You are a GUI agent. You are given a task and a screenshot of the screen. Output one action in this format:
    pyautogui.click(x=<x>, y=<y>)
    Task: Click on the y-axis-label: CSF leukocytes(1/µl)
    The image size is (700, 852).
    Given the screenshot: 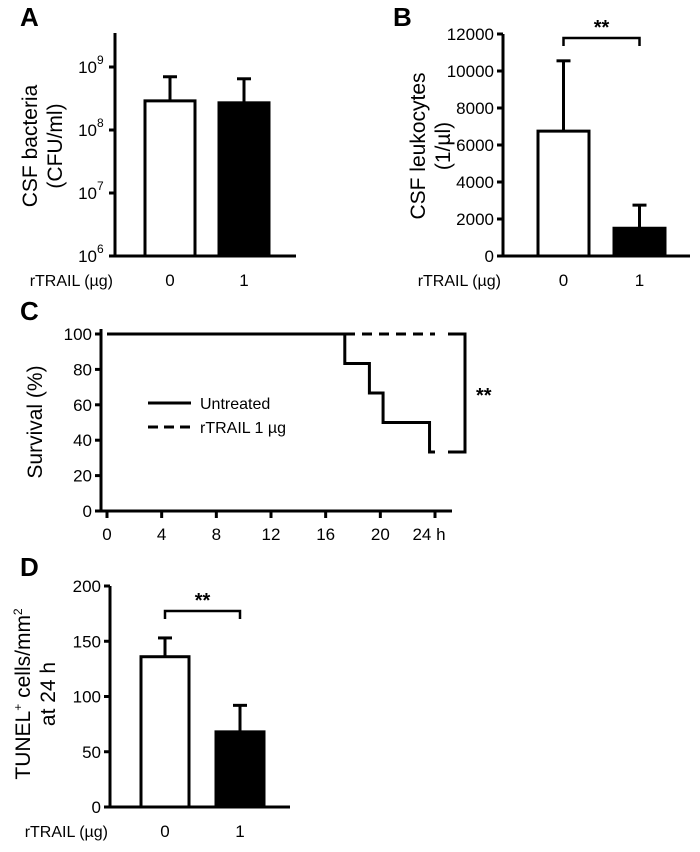 What is the action you would take?
    pyautogui.click(x=431, y=145)
    